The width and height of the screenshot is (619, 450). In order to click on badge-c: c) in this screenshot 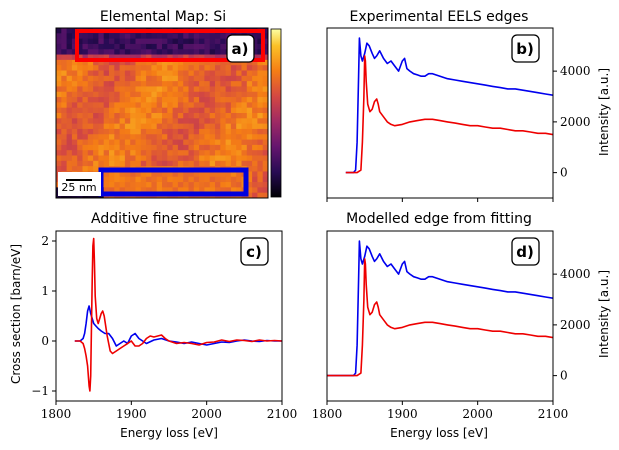, I will do `click(254, 252)`.